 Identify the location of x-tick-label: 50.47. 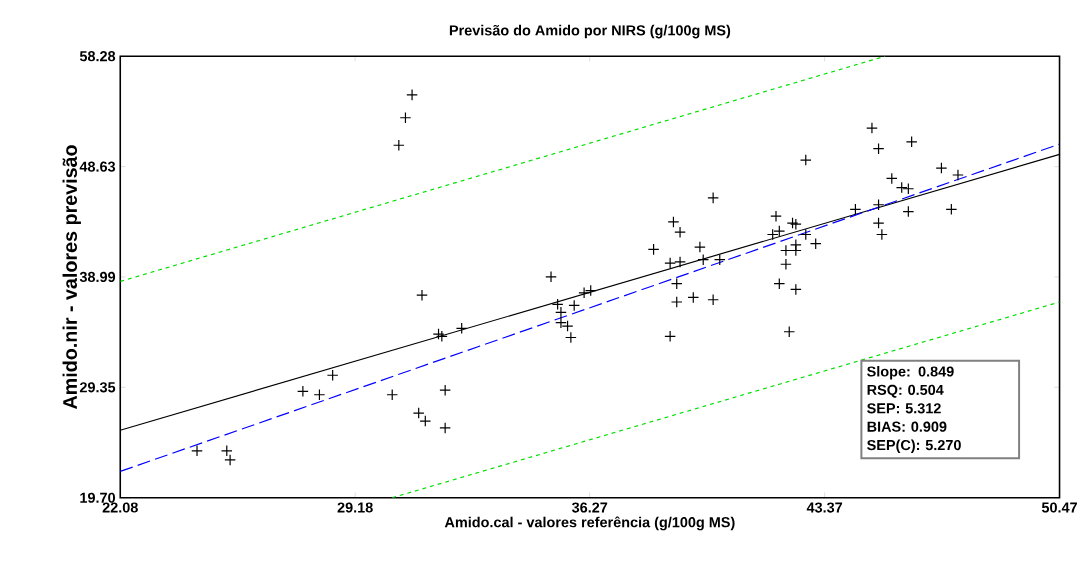
(1059, 507).